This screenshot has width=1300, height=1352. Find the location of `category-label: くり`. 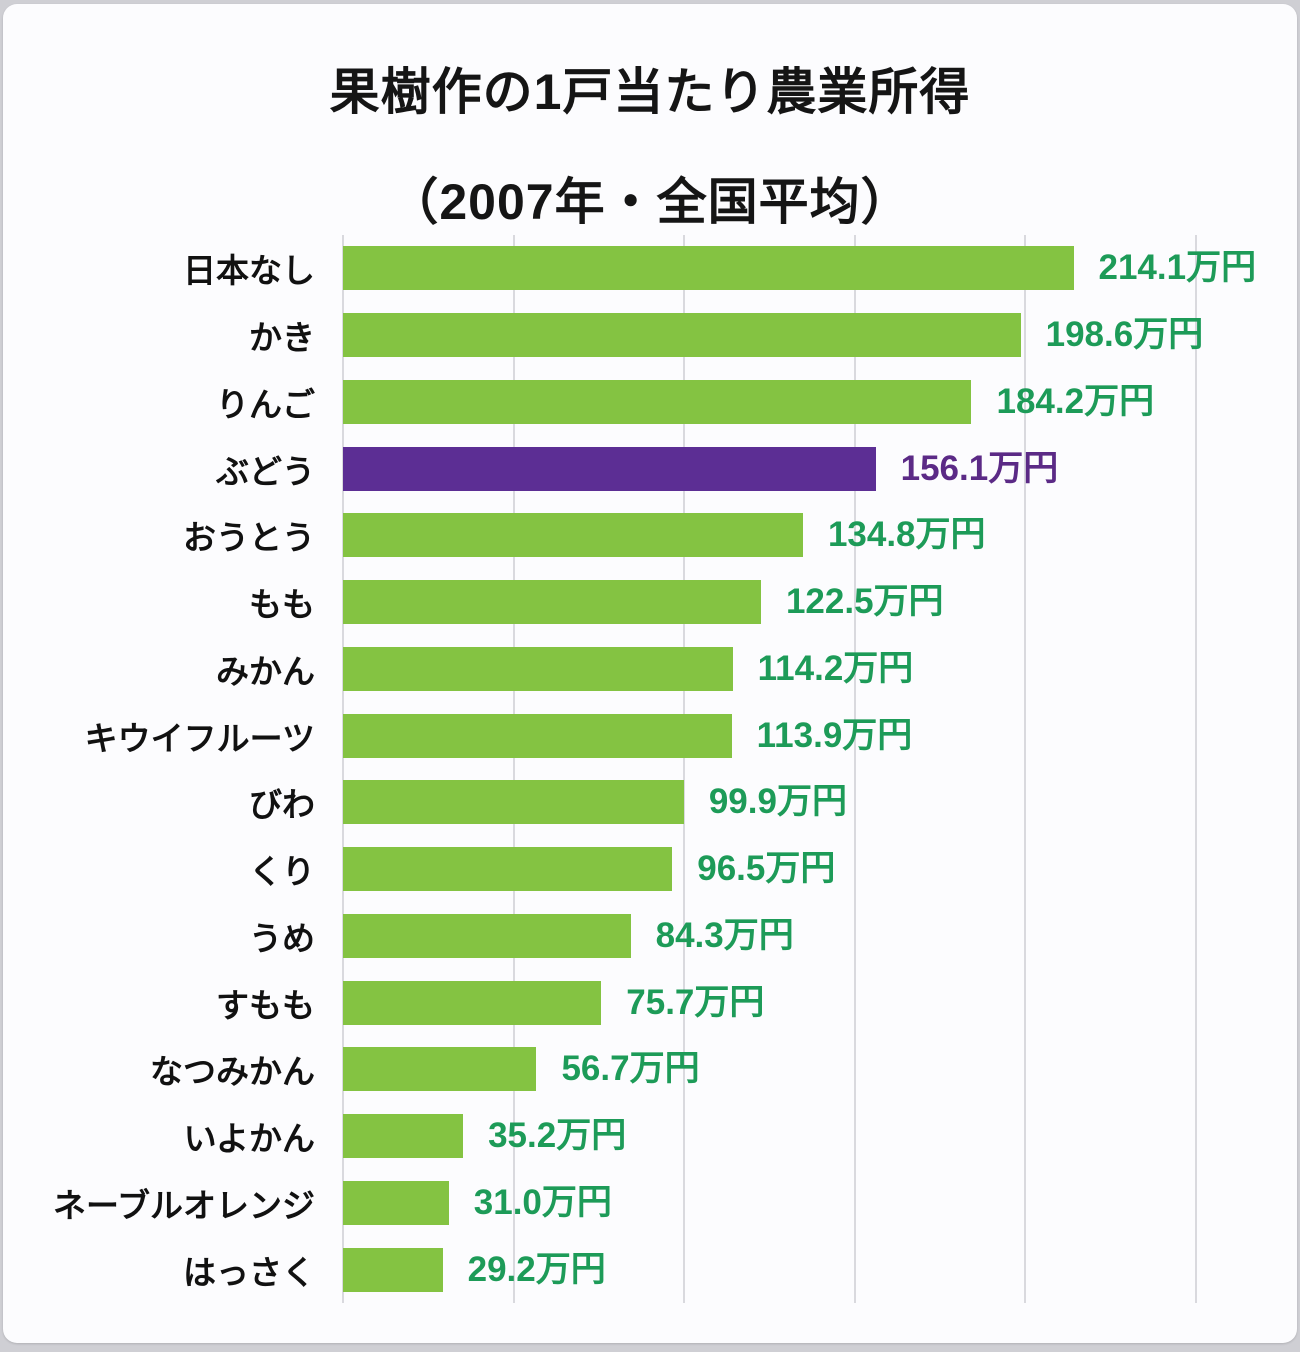

category-label: くり is located at coordinates (282, 872).